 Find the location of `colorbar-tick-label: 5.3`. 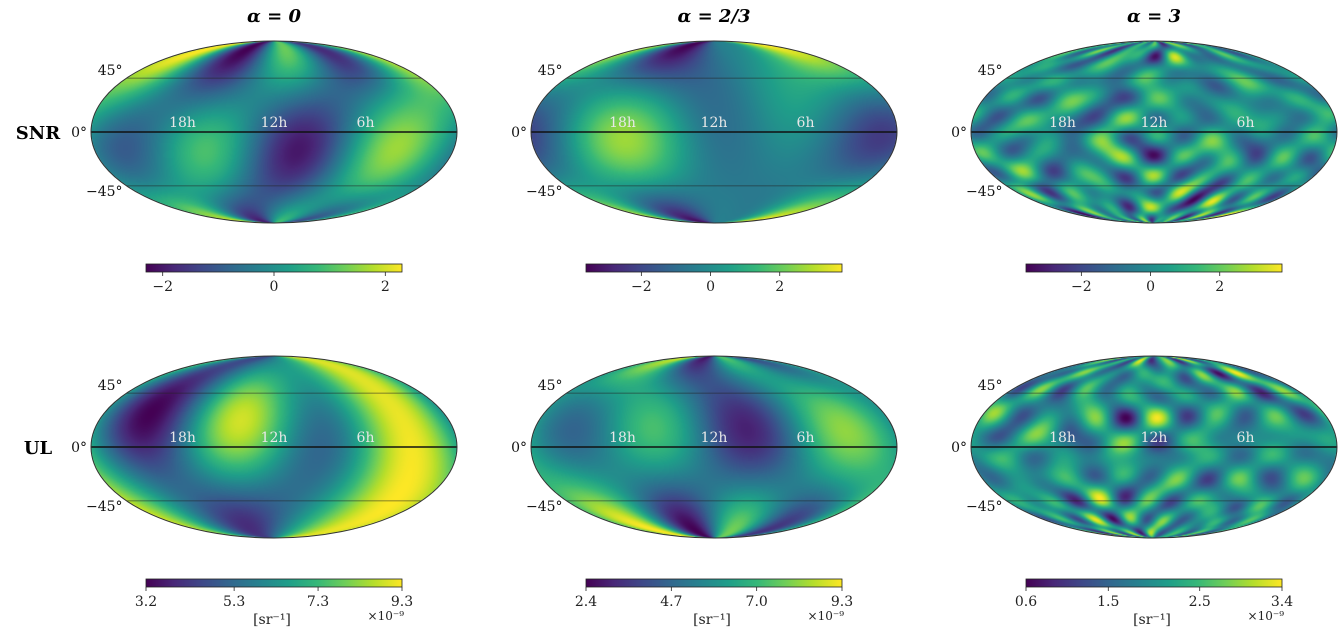

colorbar-tick-label: 5.3 is located at coordinates (234, 602).